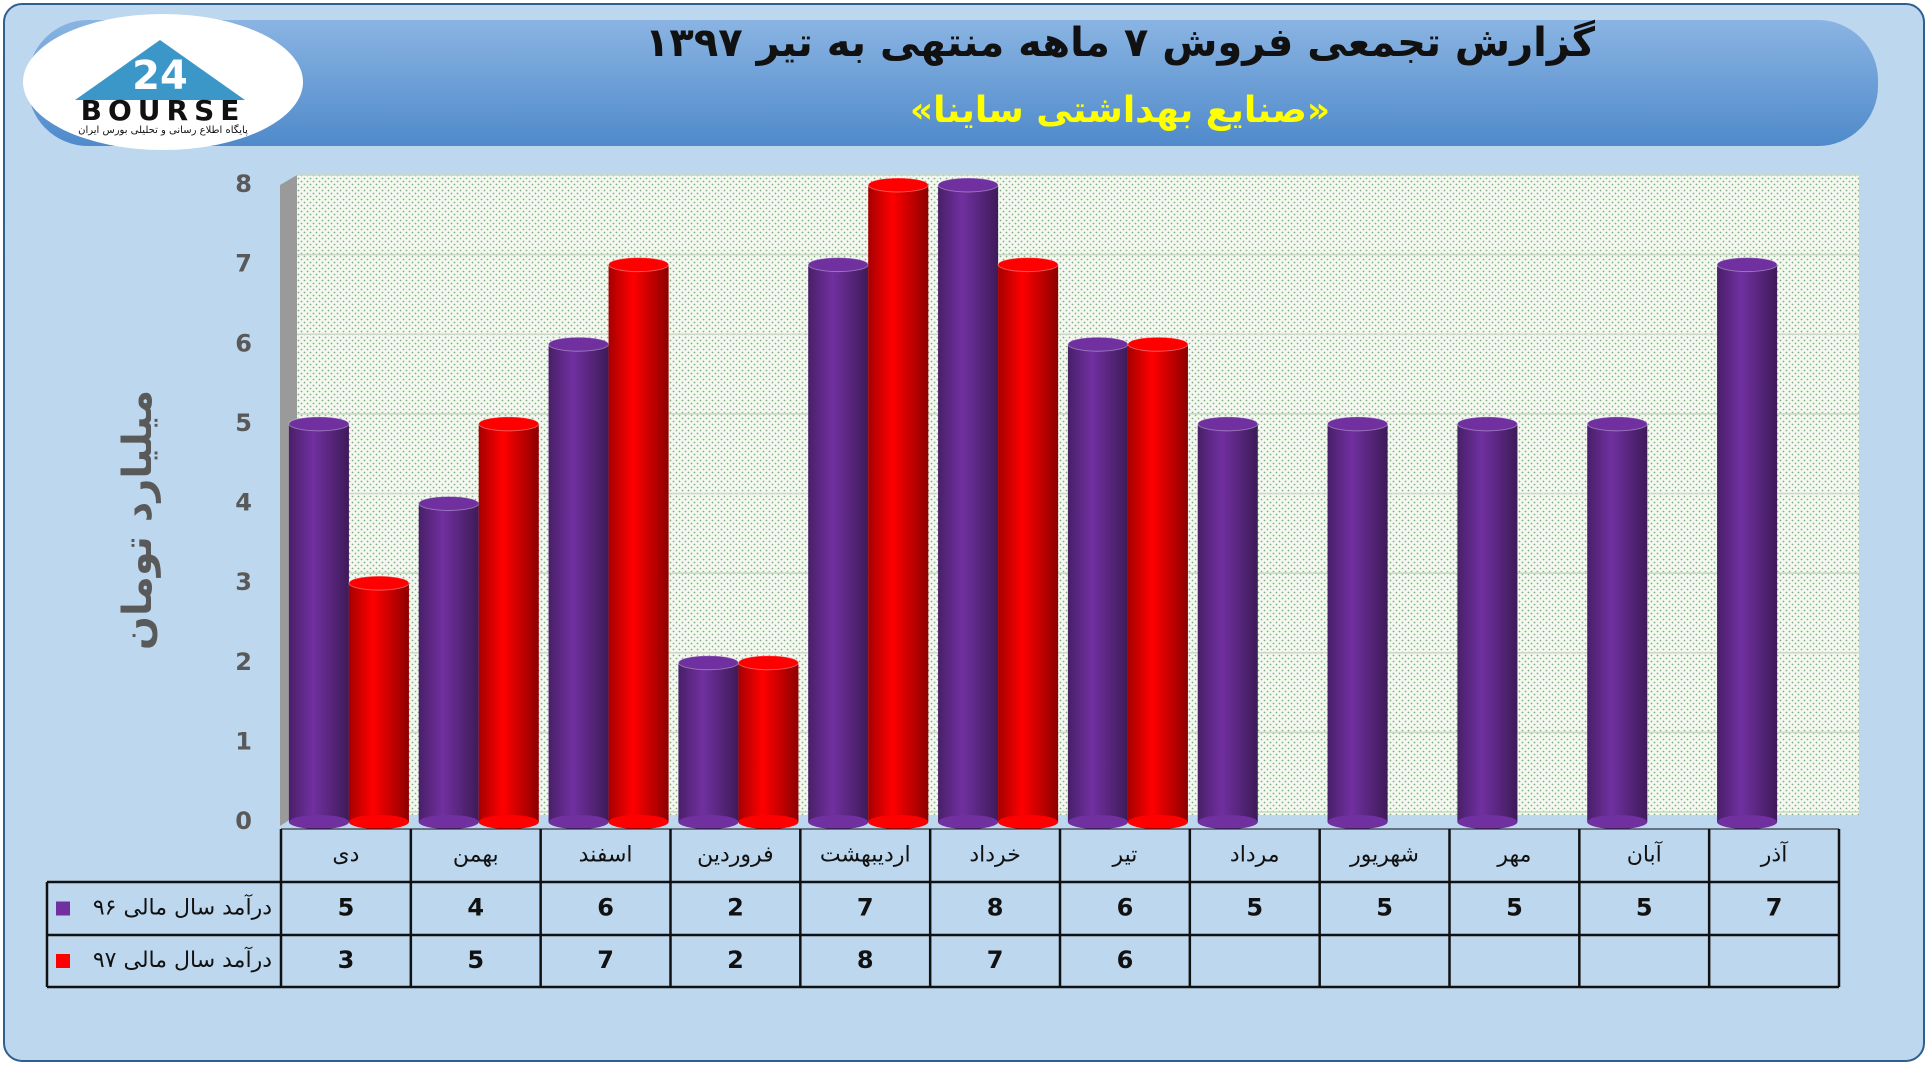 This screenshot has width=1928, height=1065. I want to click on x-tick-label: تیر, so click(1124, 855).